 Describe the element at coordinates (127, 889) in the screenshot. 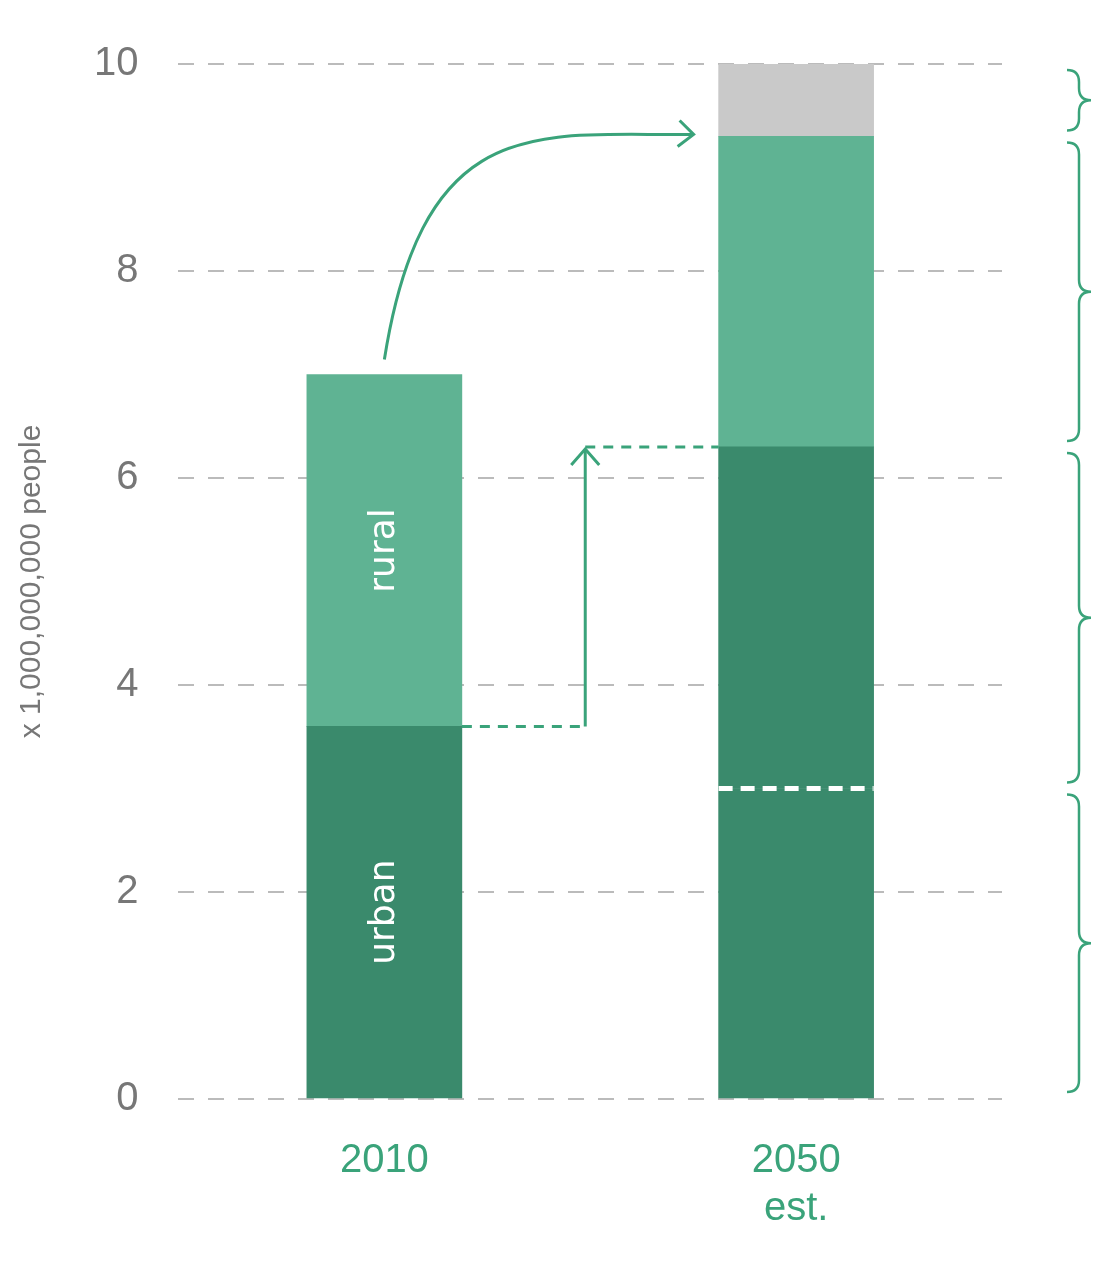

I see `y-tick-label: 2` at that location.